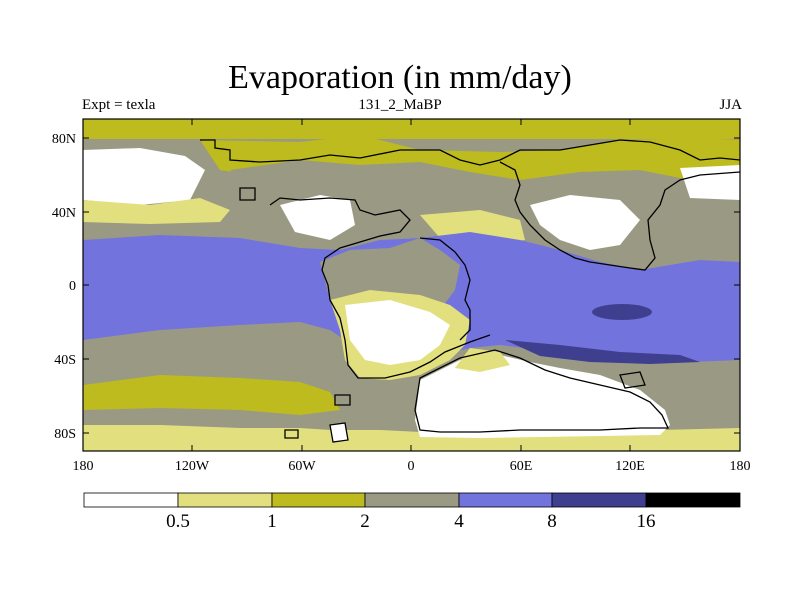  I want to click on y-axis-labels: 80N 40N 0 40S 80S, so click(64, 287).